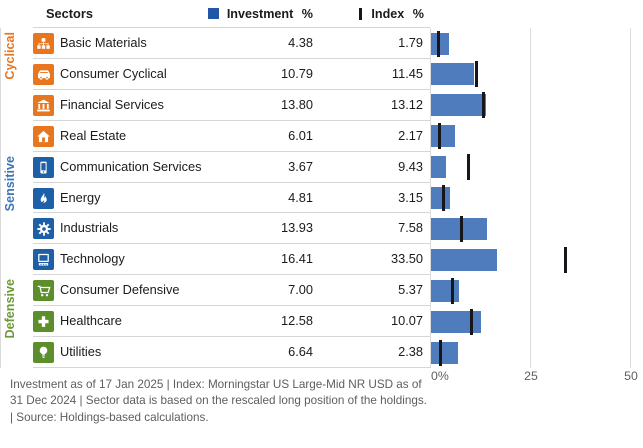 The image size is (643, 448). What do you see at coordinates (91, 321) in the screenshot?
I see `sector-name: Healthcare` at bounding box center [91, 321].